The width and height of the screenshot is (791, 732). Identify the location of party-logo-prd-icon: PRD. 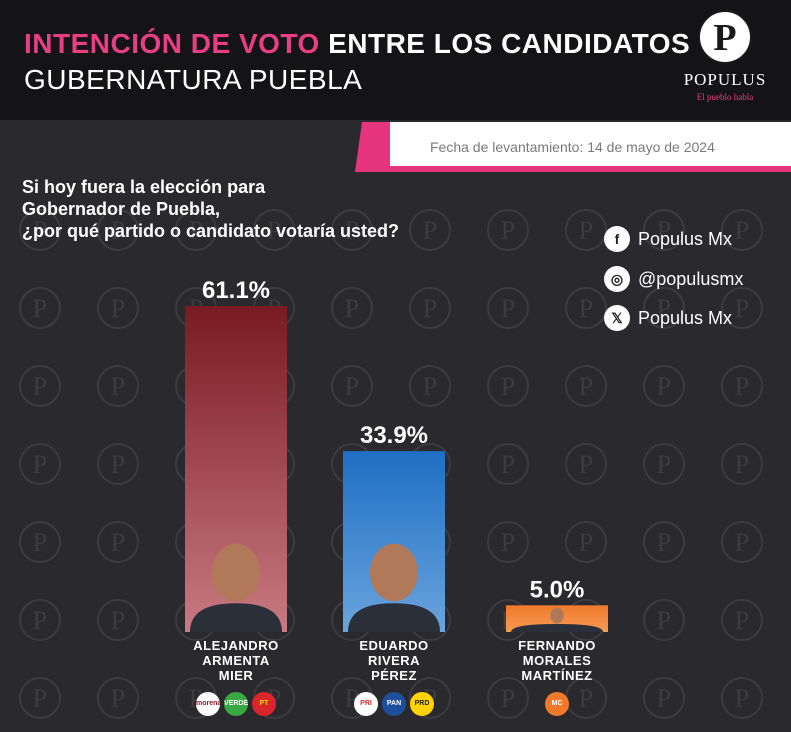
(422, 704).